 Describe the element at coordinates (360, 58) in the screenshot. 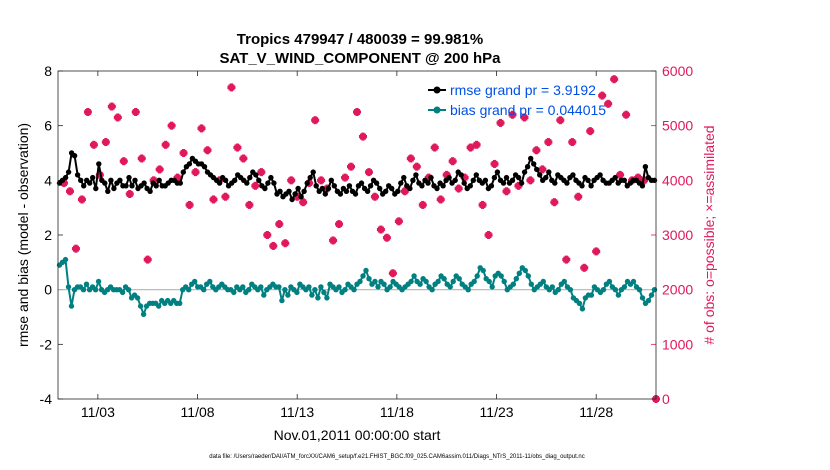

I see `chart-subtitle: SAT_V_WIND_COMPONENT @ 200 hPa` at that location.